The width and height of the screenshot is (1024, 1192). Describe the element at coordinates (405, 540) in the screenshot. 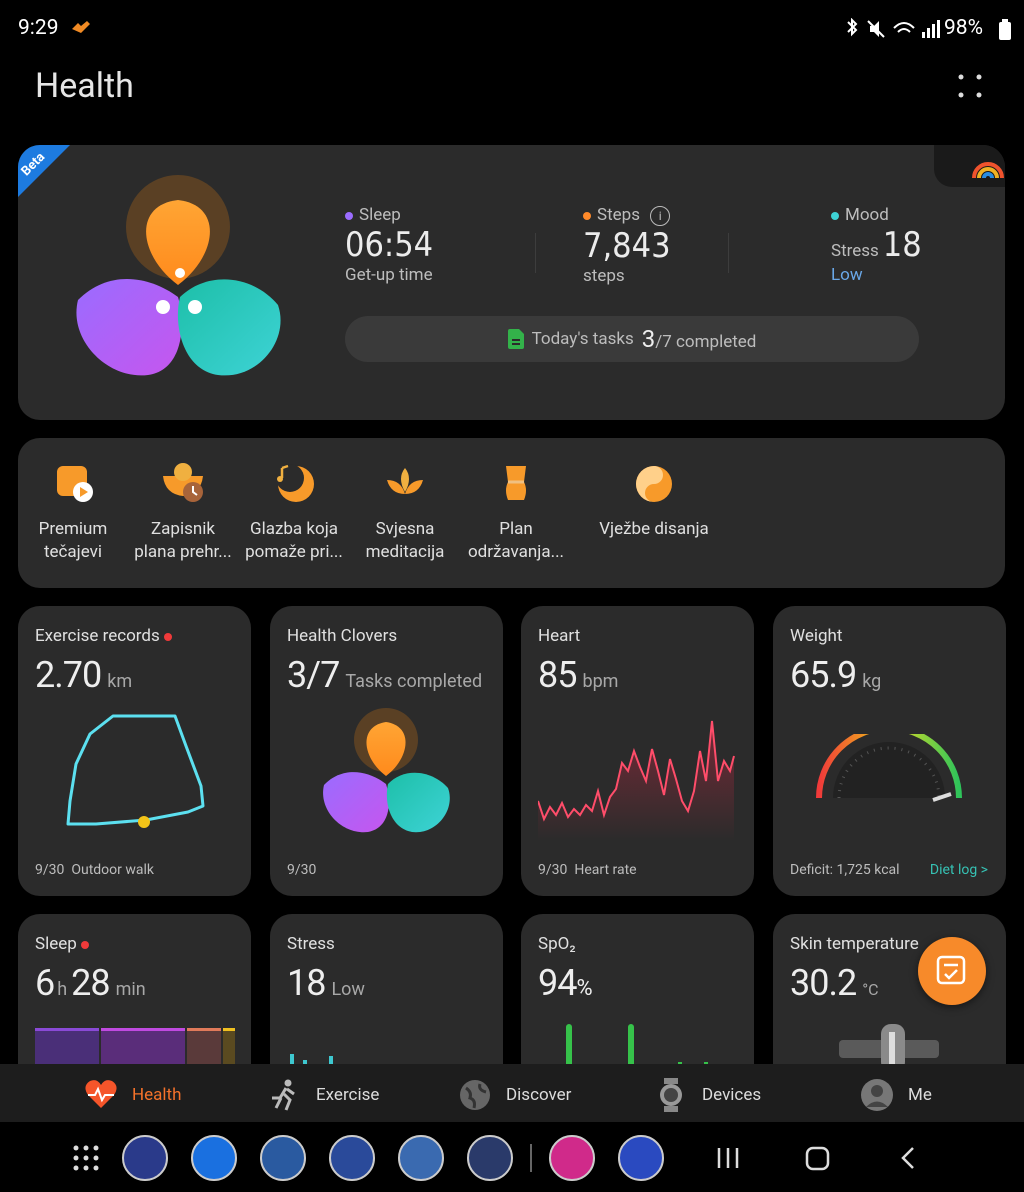

I see `shortcut-label: Svjesna meditacija` at that location.